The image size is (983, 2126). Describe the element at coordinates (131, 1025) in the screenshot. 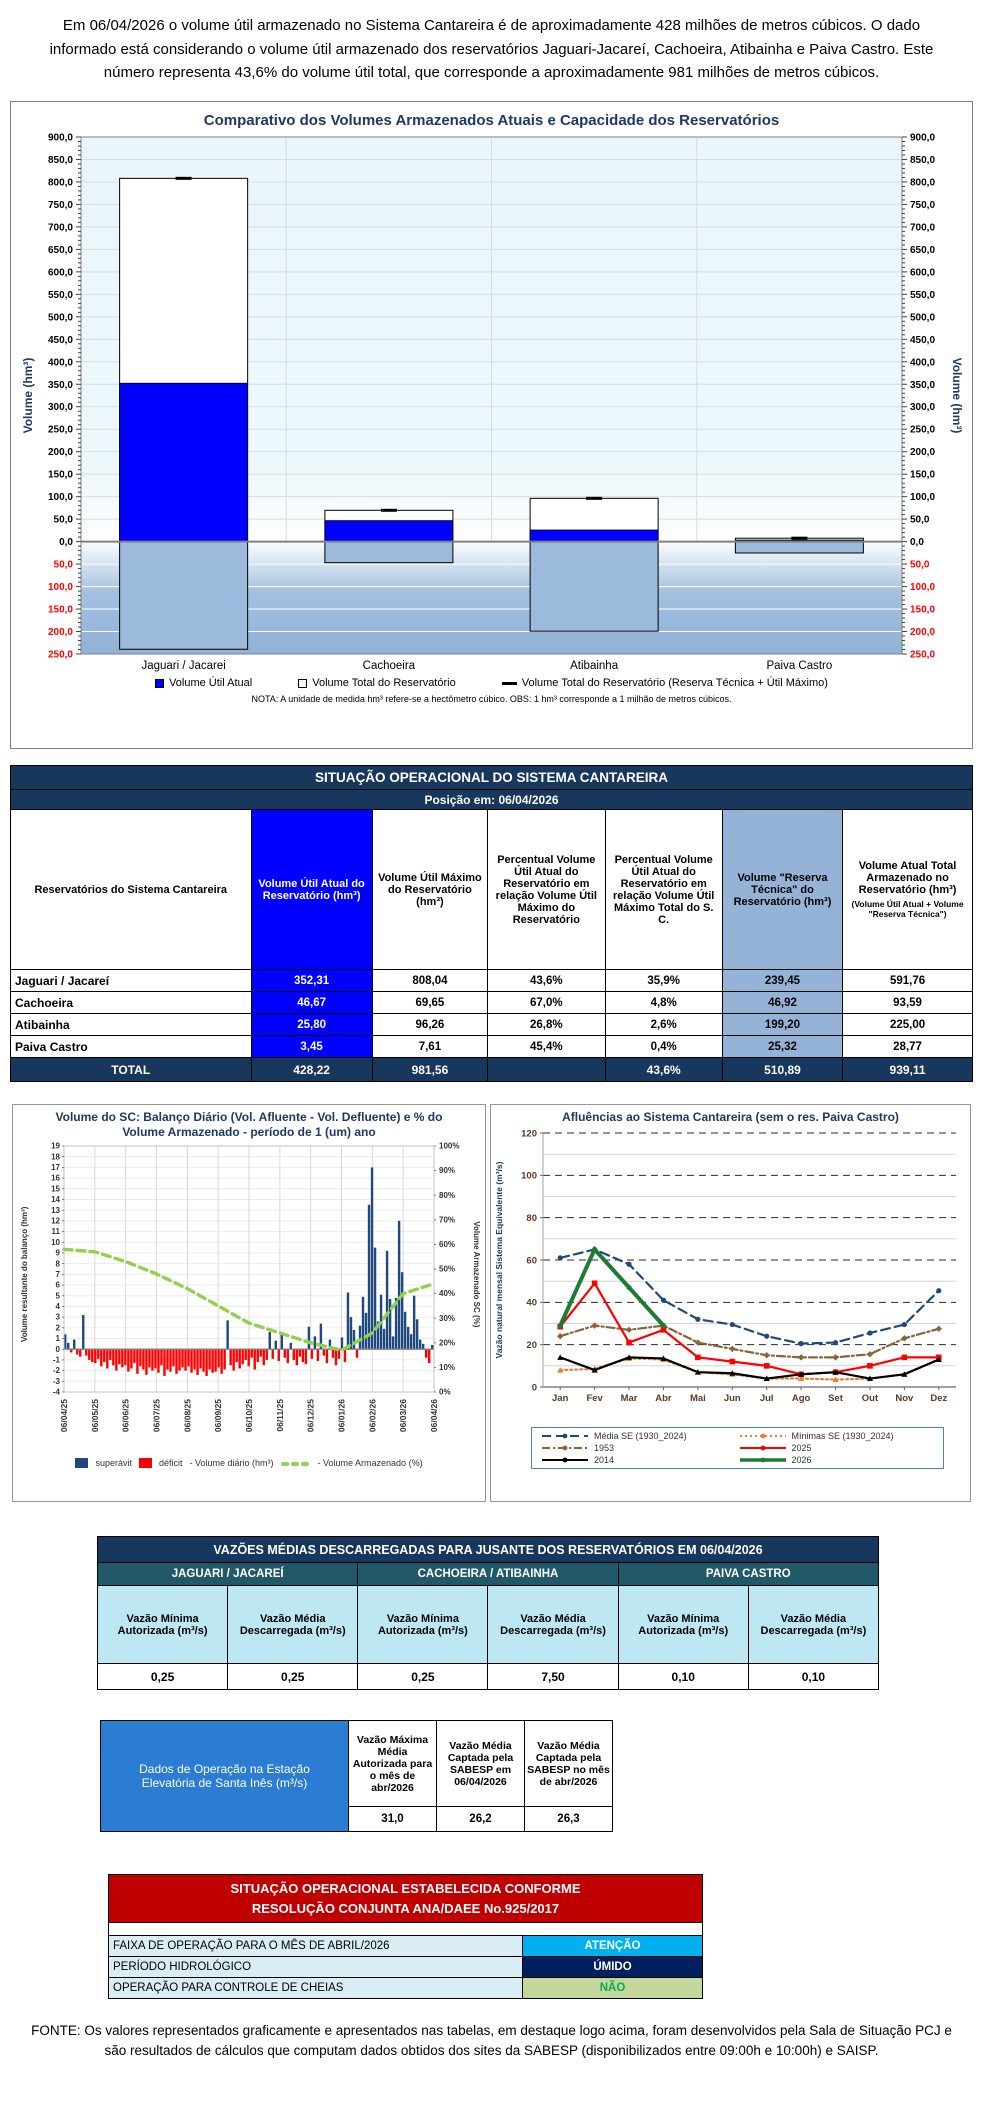

I see `cell-reservatorio: Atibainha` at that location.